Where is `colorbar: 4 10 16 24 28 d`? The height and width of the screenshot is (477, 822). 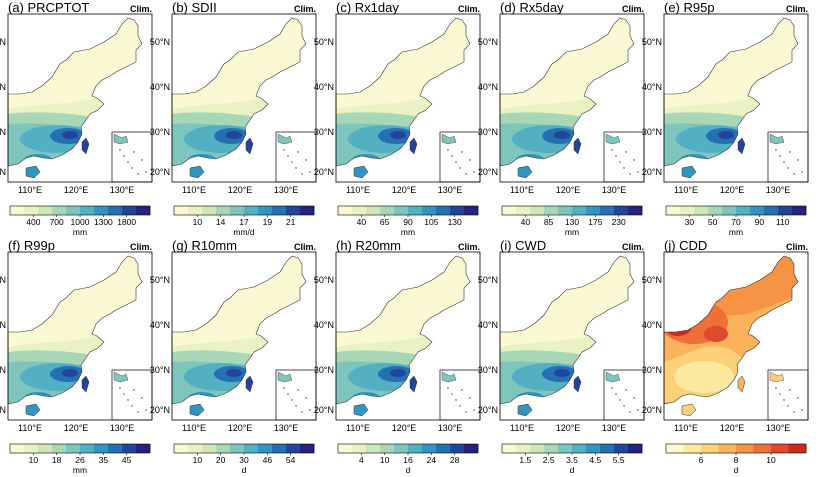 colorbar: 4 10 16 24 28 d is located at coordinates (408, 459).